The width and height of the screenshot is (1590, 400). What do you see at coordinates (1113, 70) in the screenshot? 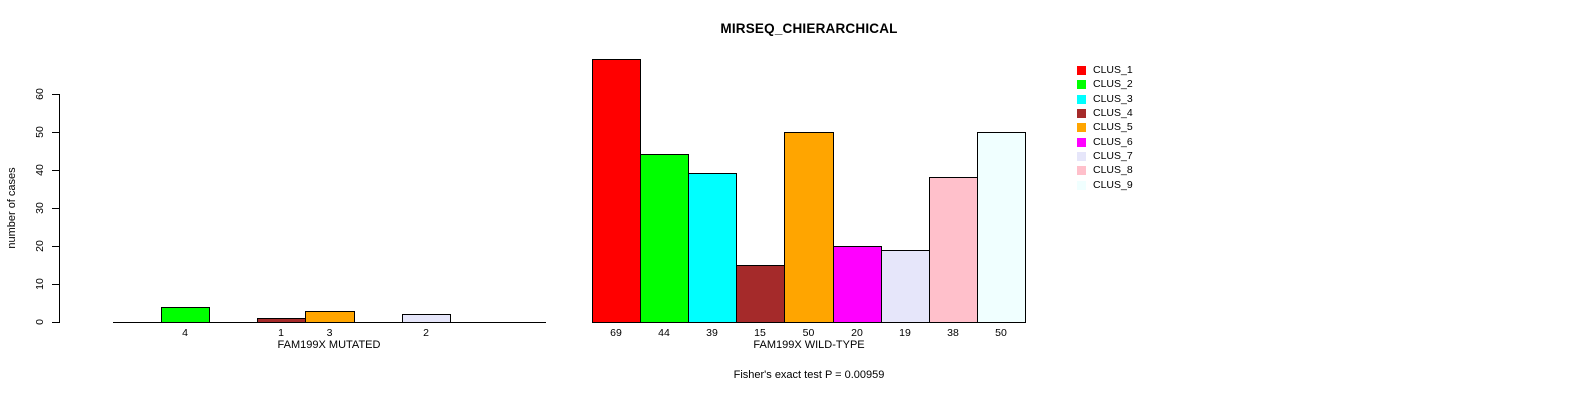
I see `legend-label: CLUS_1` at bounding box center [1113, 70].